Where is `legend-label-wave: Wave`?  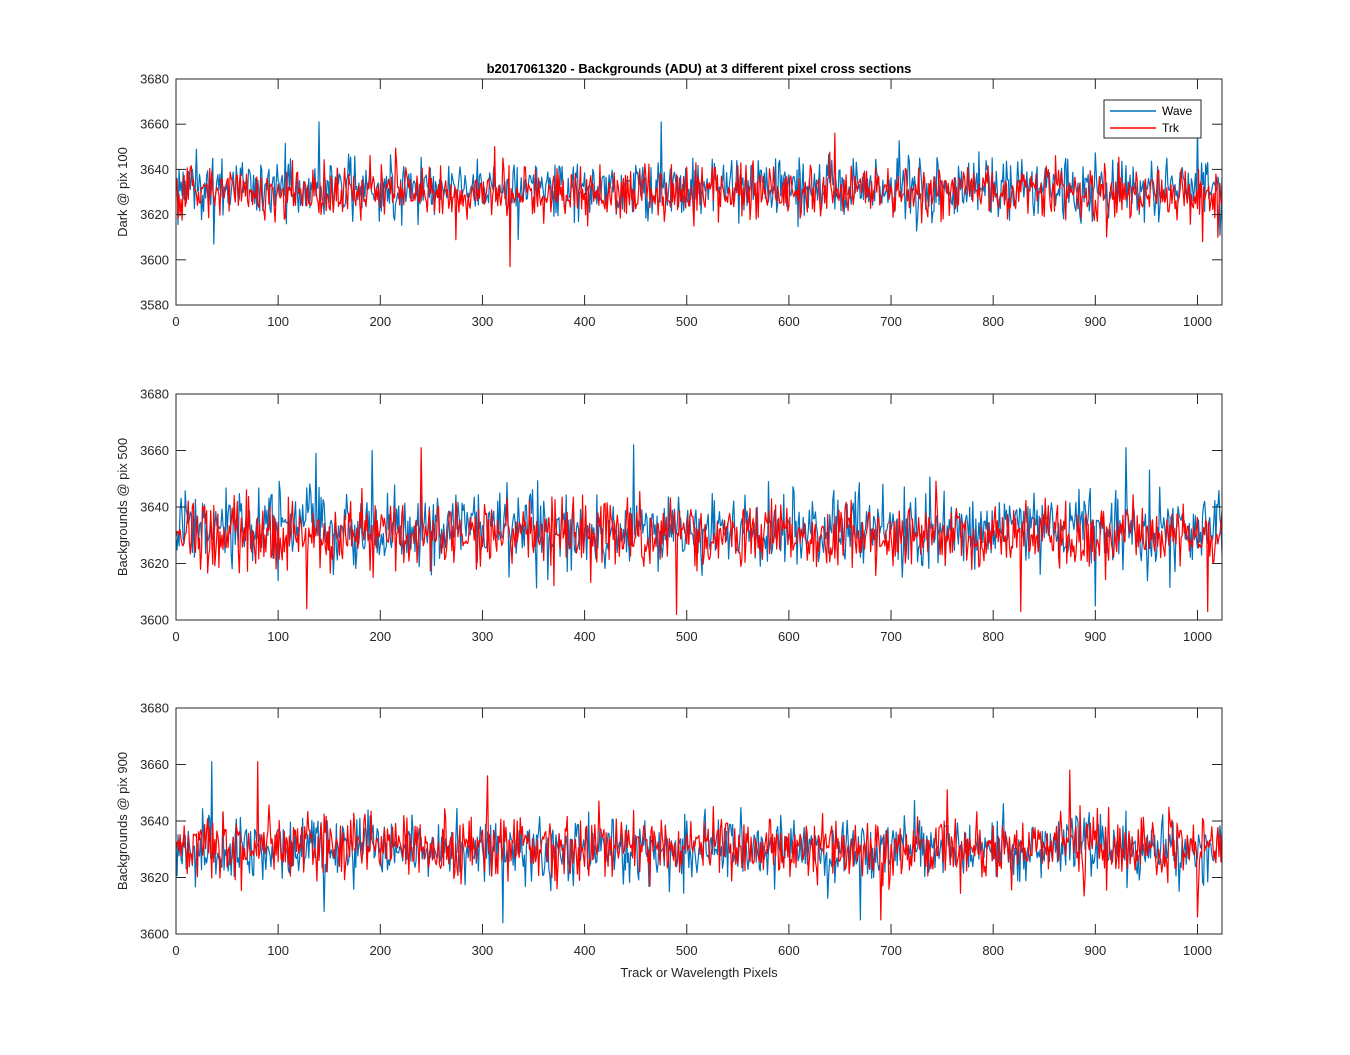
legend-label-wave: Wave is located at coordinates (1177, 111).